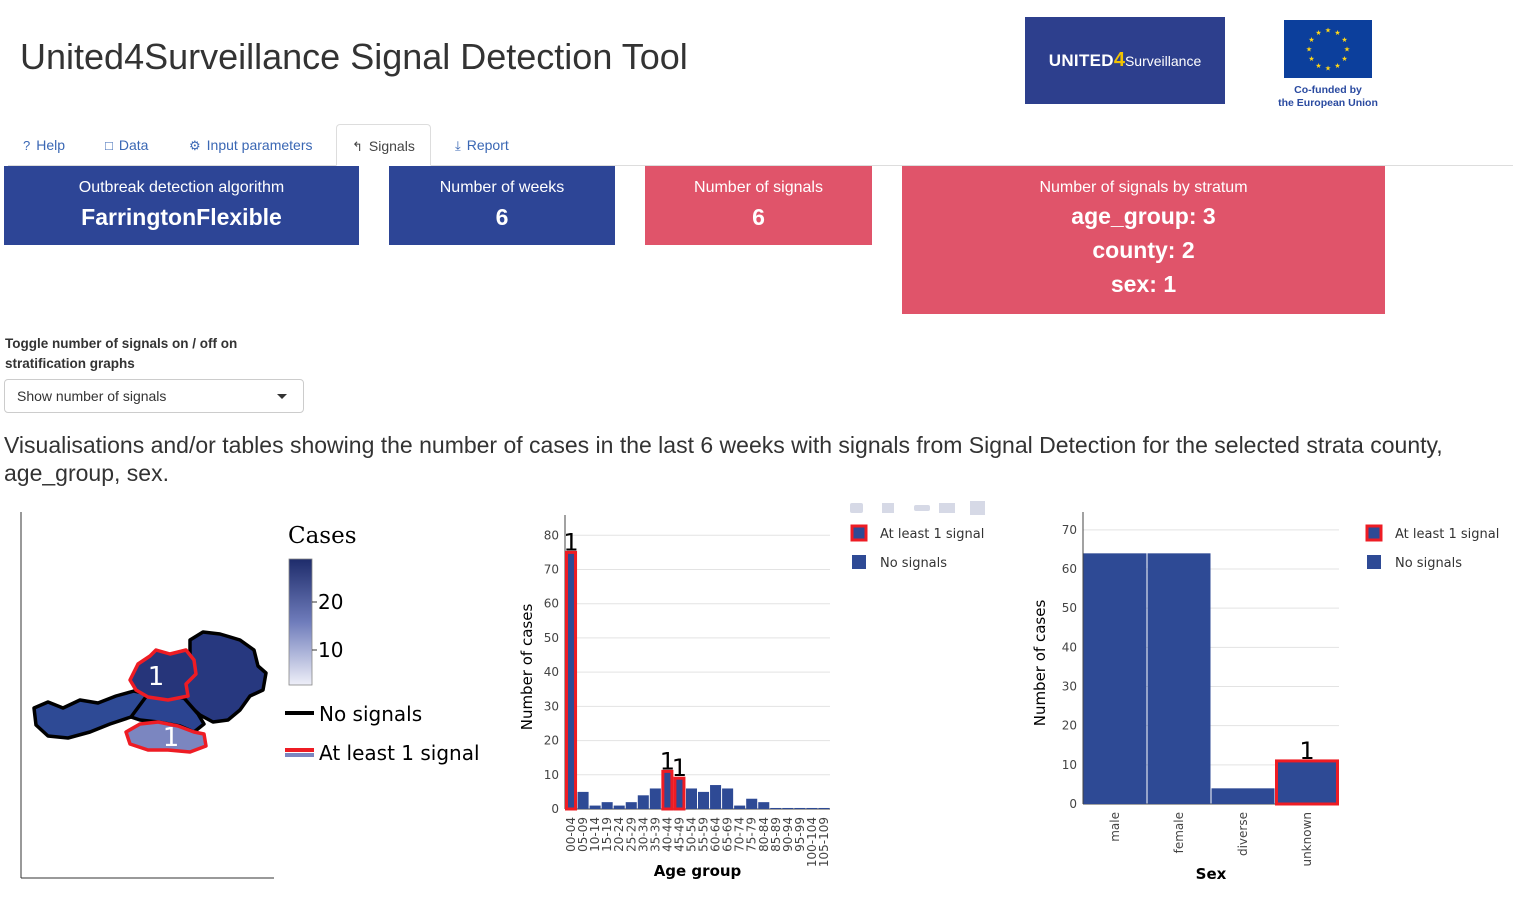 The height and width of the screenshot is (921, 1520). What do you see at coordinates (330, 602) in the screenshot?
I see `map-legend-tick-20: 20` at bounding box center [330, 602].